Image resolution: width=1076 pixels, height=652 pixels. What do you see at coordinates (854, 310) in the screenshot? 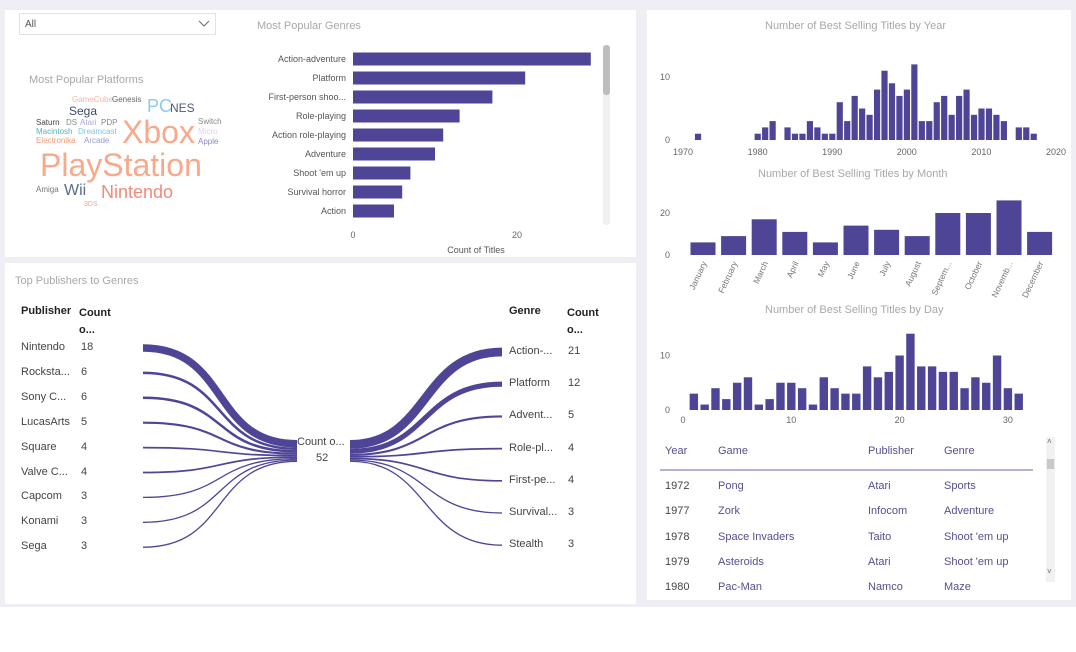
I see `day-chart-title: Number of Best Selling Titles by Day` at bounding box center [854, 310].